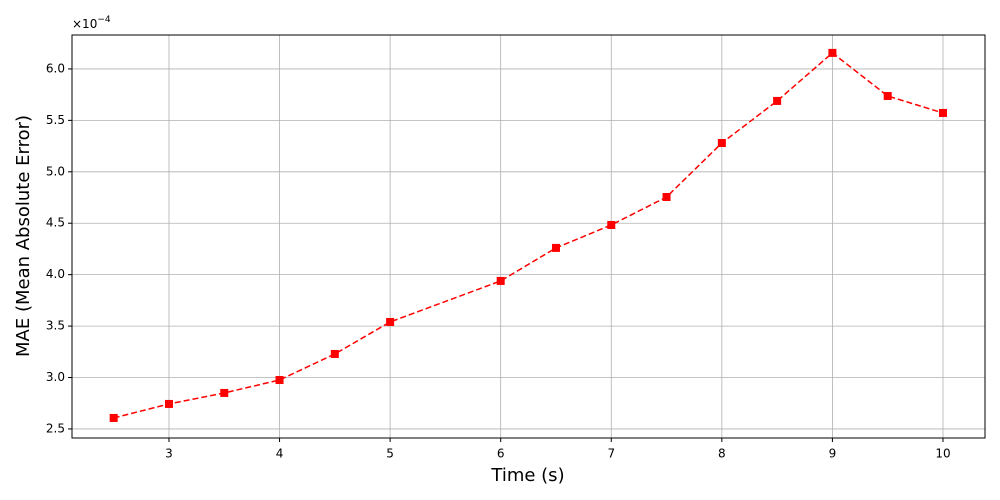 The width and height of the screenshot is (1000, 500). What do you see at coordinates (84, 24) in the screenshot?
I see `multiplier-base: ×10` at bounding box center [84, 24].